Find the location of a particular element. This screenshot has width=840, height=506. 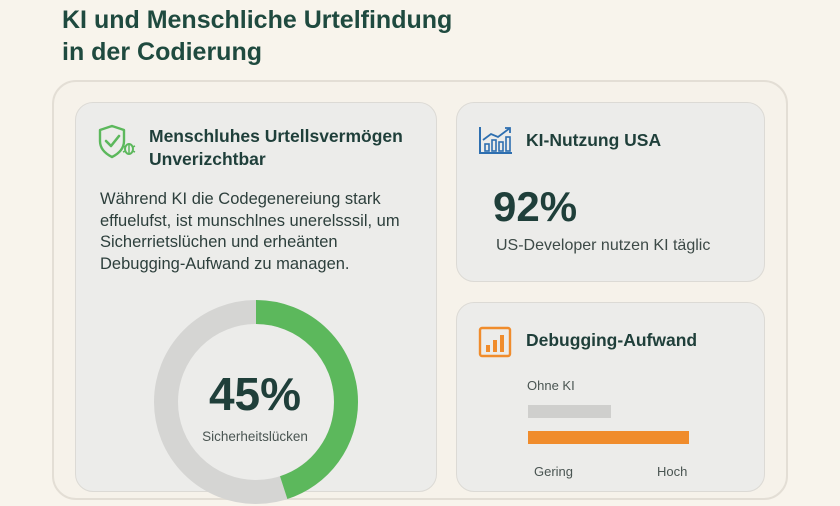

debug-heading: Debugging-Aufwand is located at coordinates (612, 340).